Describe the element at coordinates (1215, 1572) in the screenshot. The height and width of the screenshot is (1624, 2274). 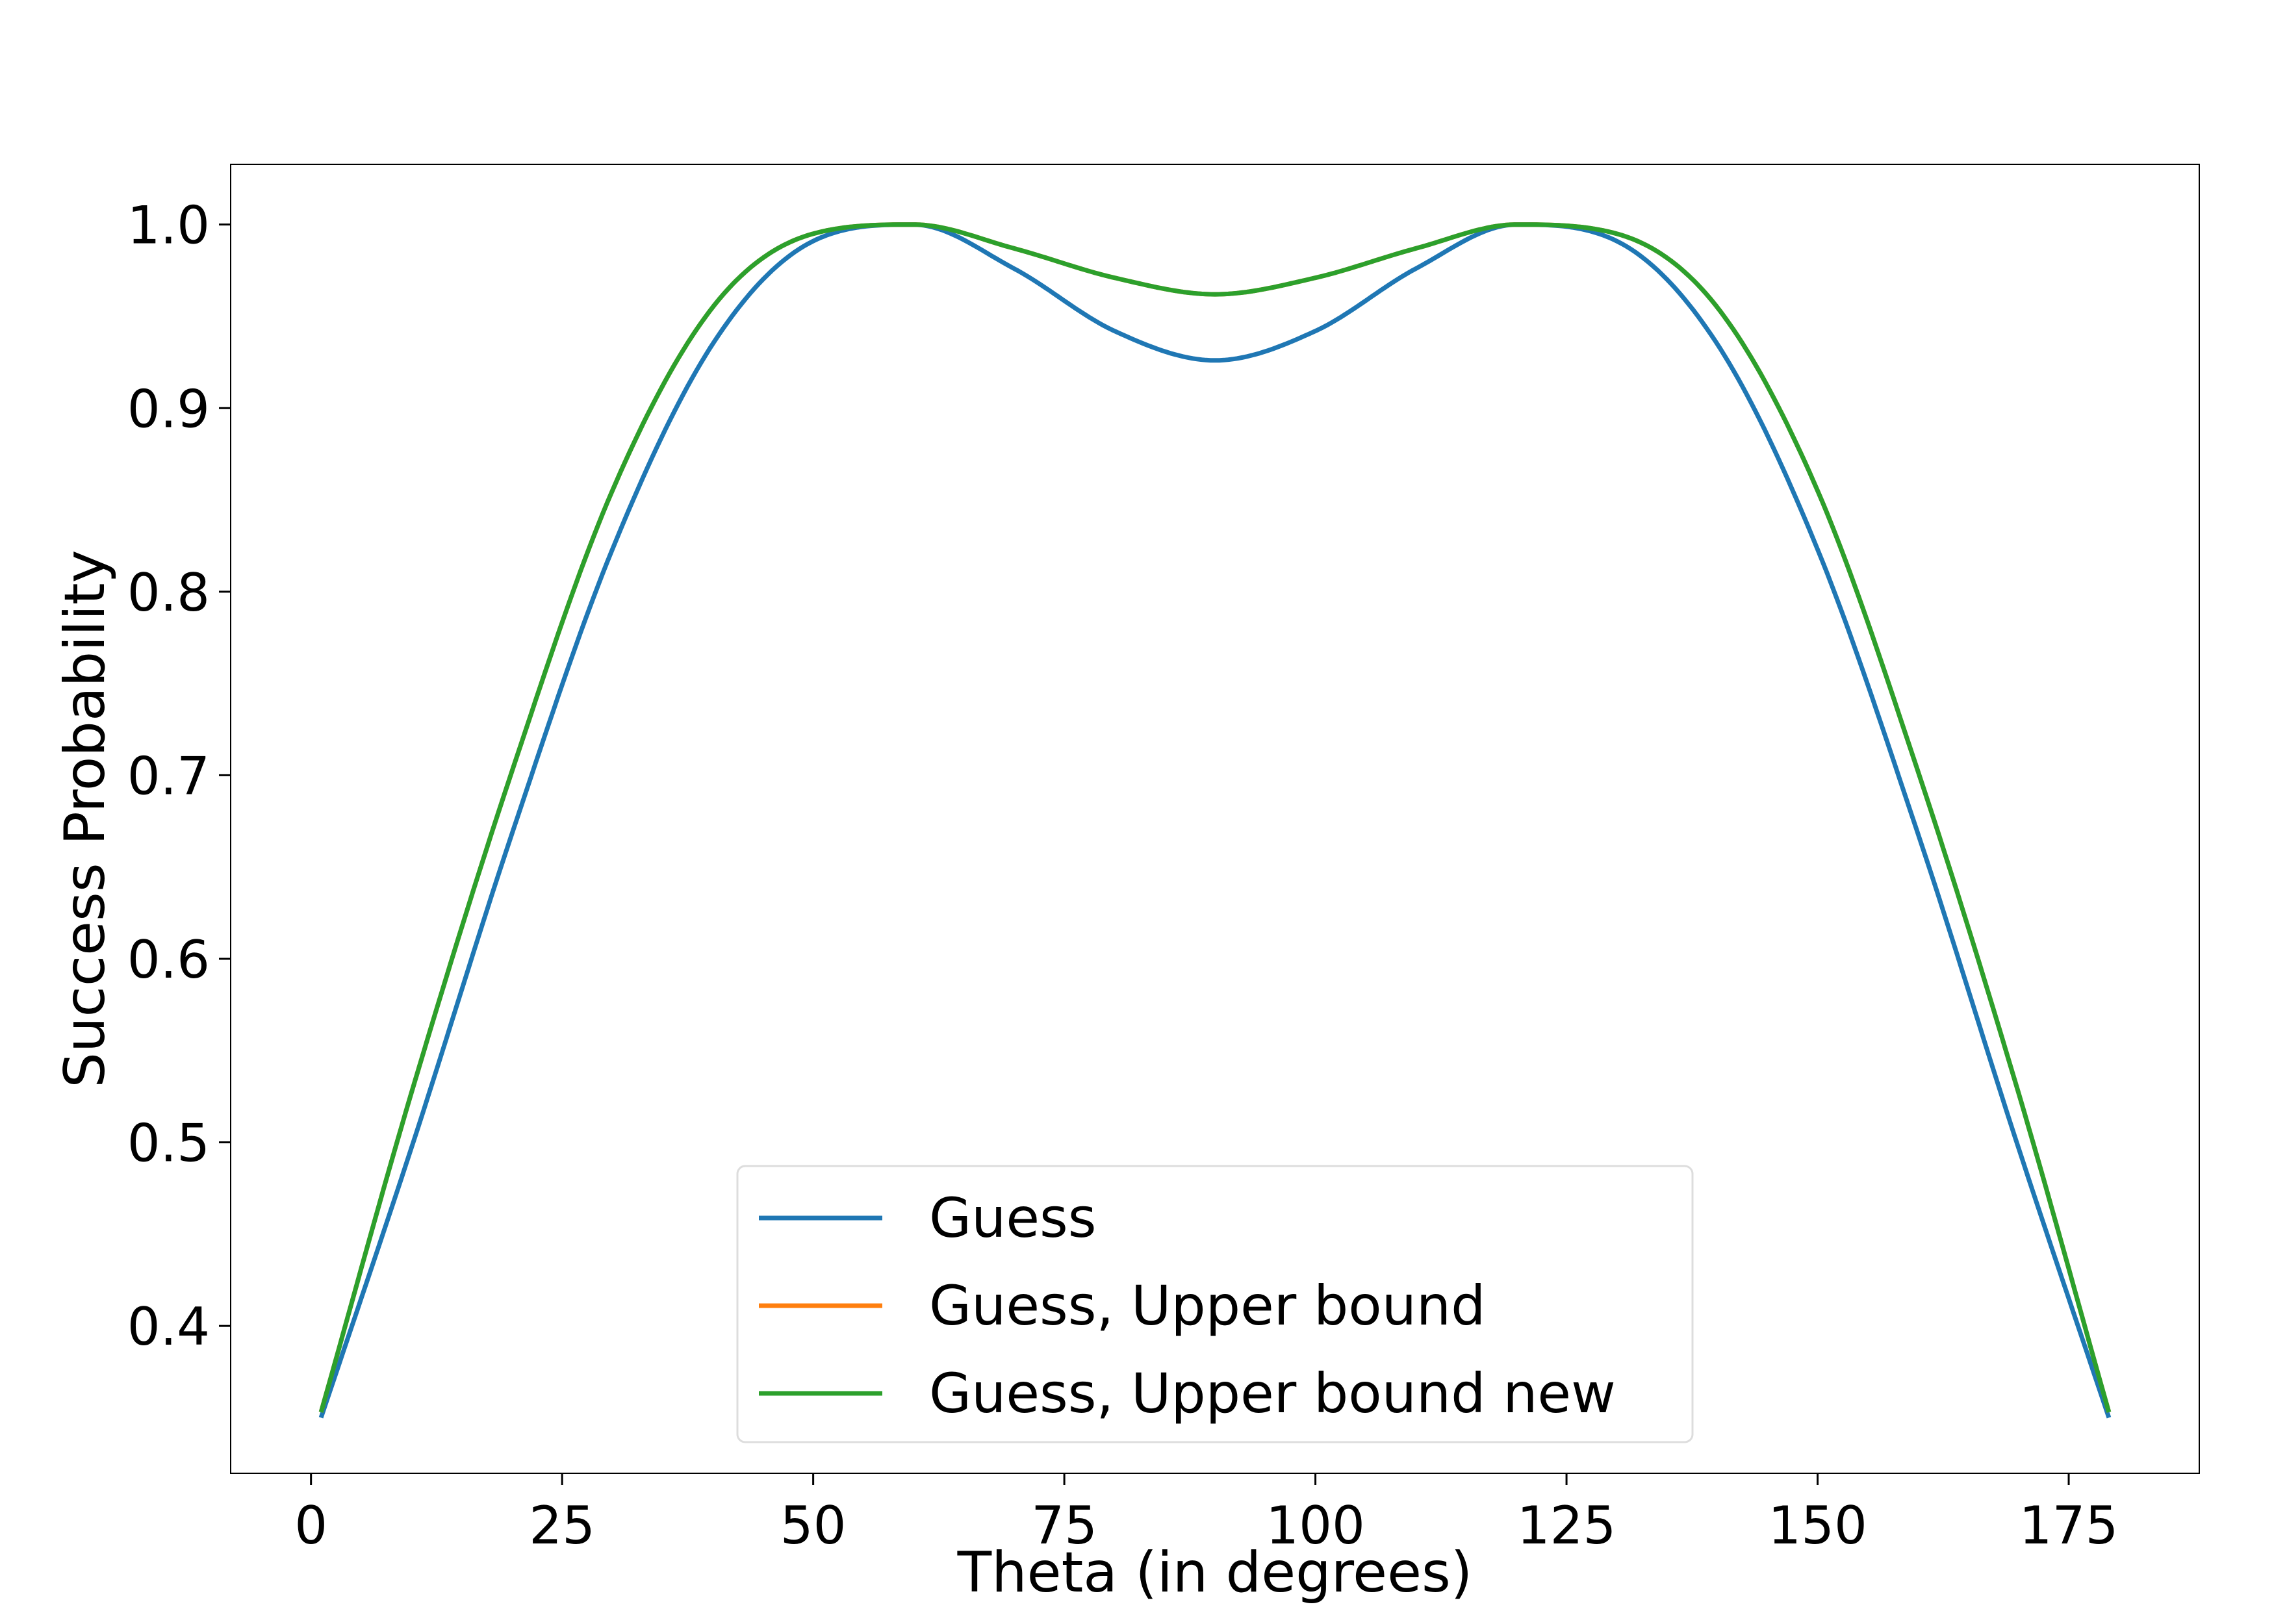
I see `x-axis-label: Theta (in degrees)` at that location.